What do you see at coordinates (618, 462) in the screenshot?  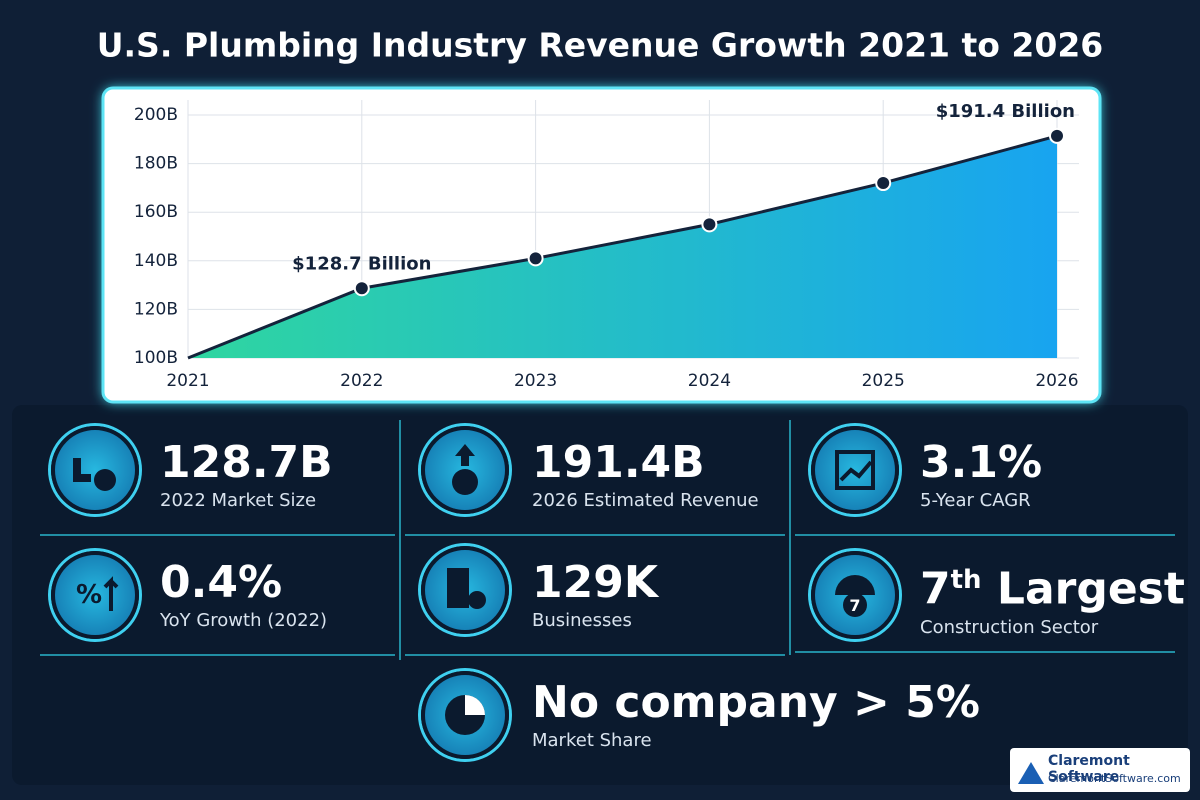 I see `stat-value: 191.4B` at bounding box center [618, 462].